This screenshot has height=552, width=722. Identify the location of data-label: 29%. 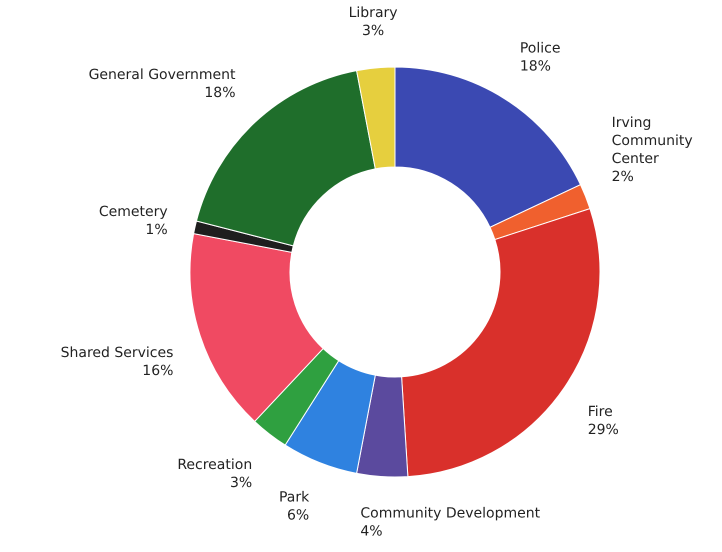
(603, 430).